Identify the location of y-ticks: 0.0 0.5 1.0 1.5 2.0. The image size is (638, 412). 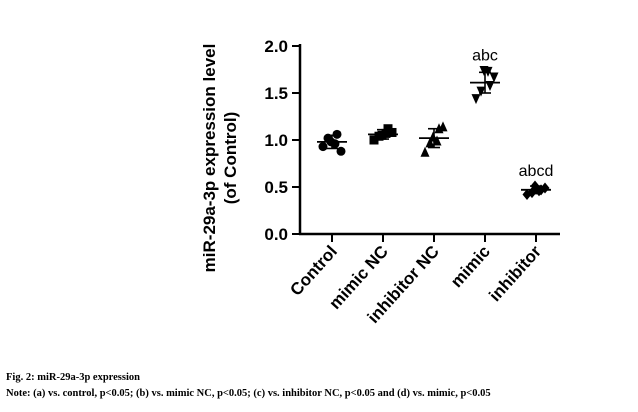
(282, 140).